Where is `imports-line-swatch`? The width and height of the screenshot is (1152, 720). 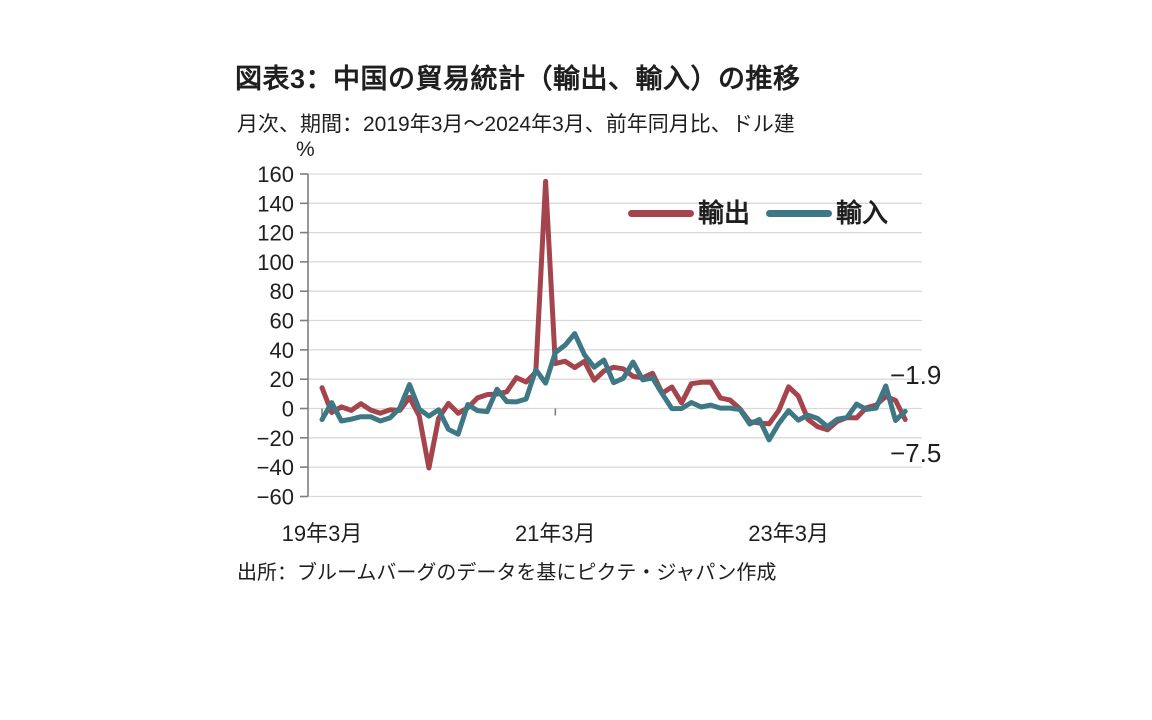 imports-line-swatch is located at coordinates (799, 213).